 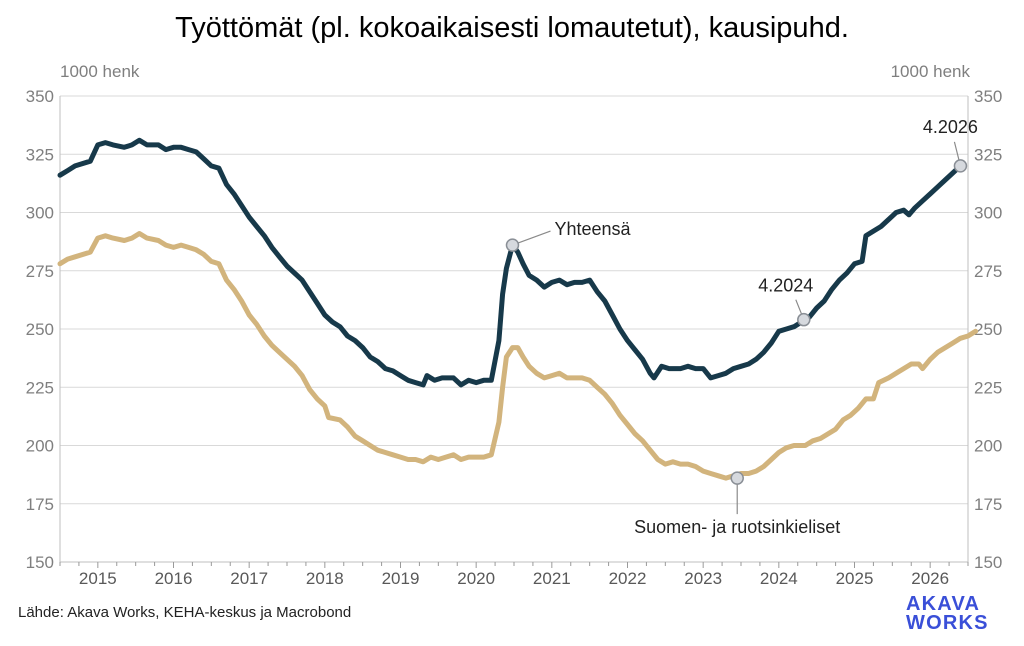 I want to click on logo-line-2: WORKS, so click(x=947, y=623).